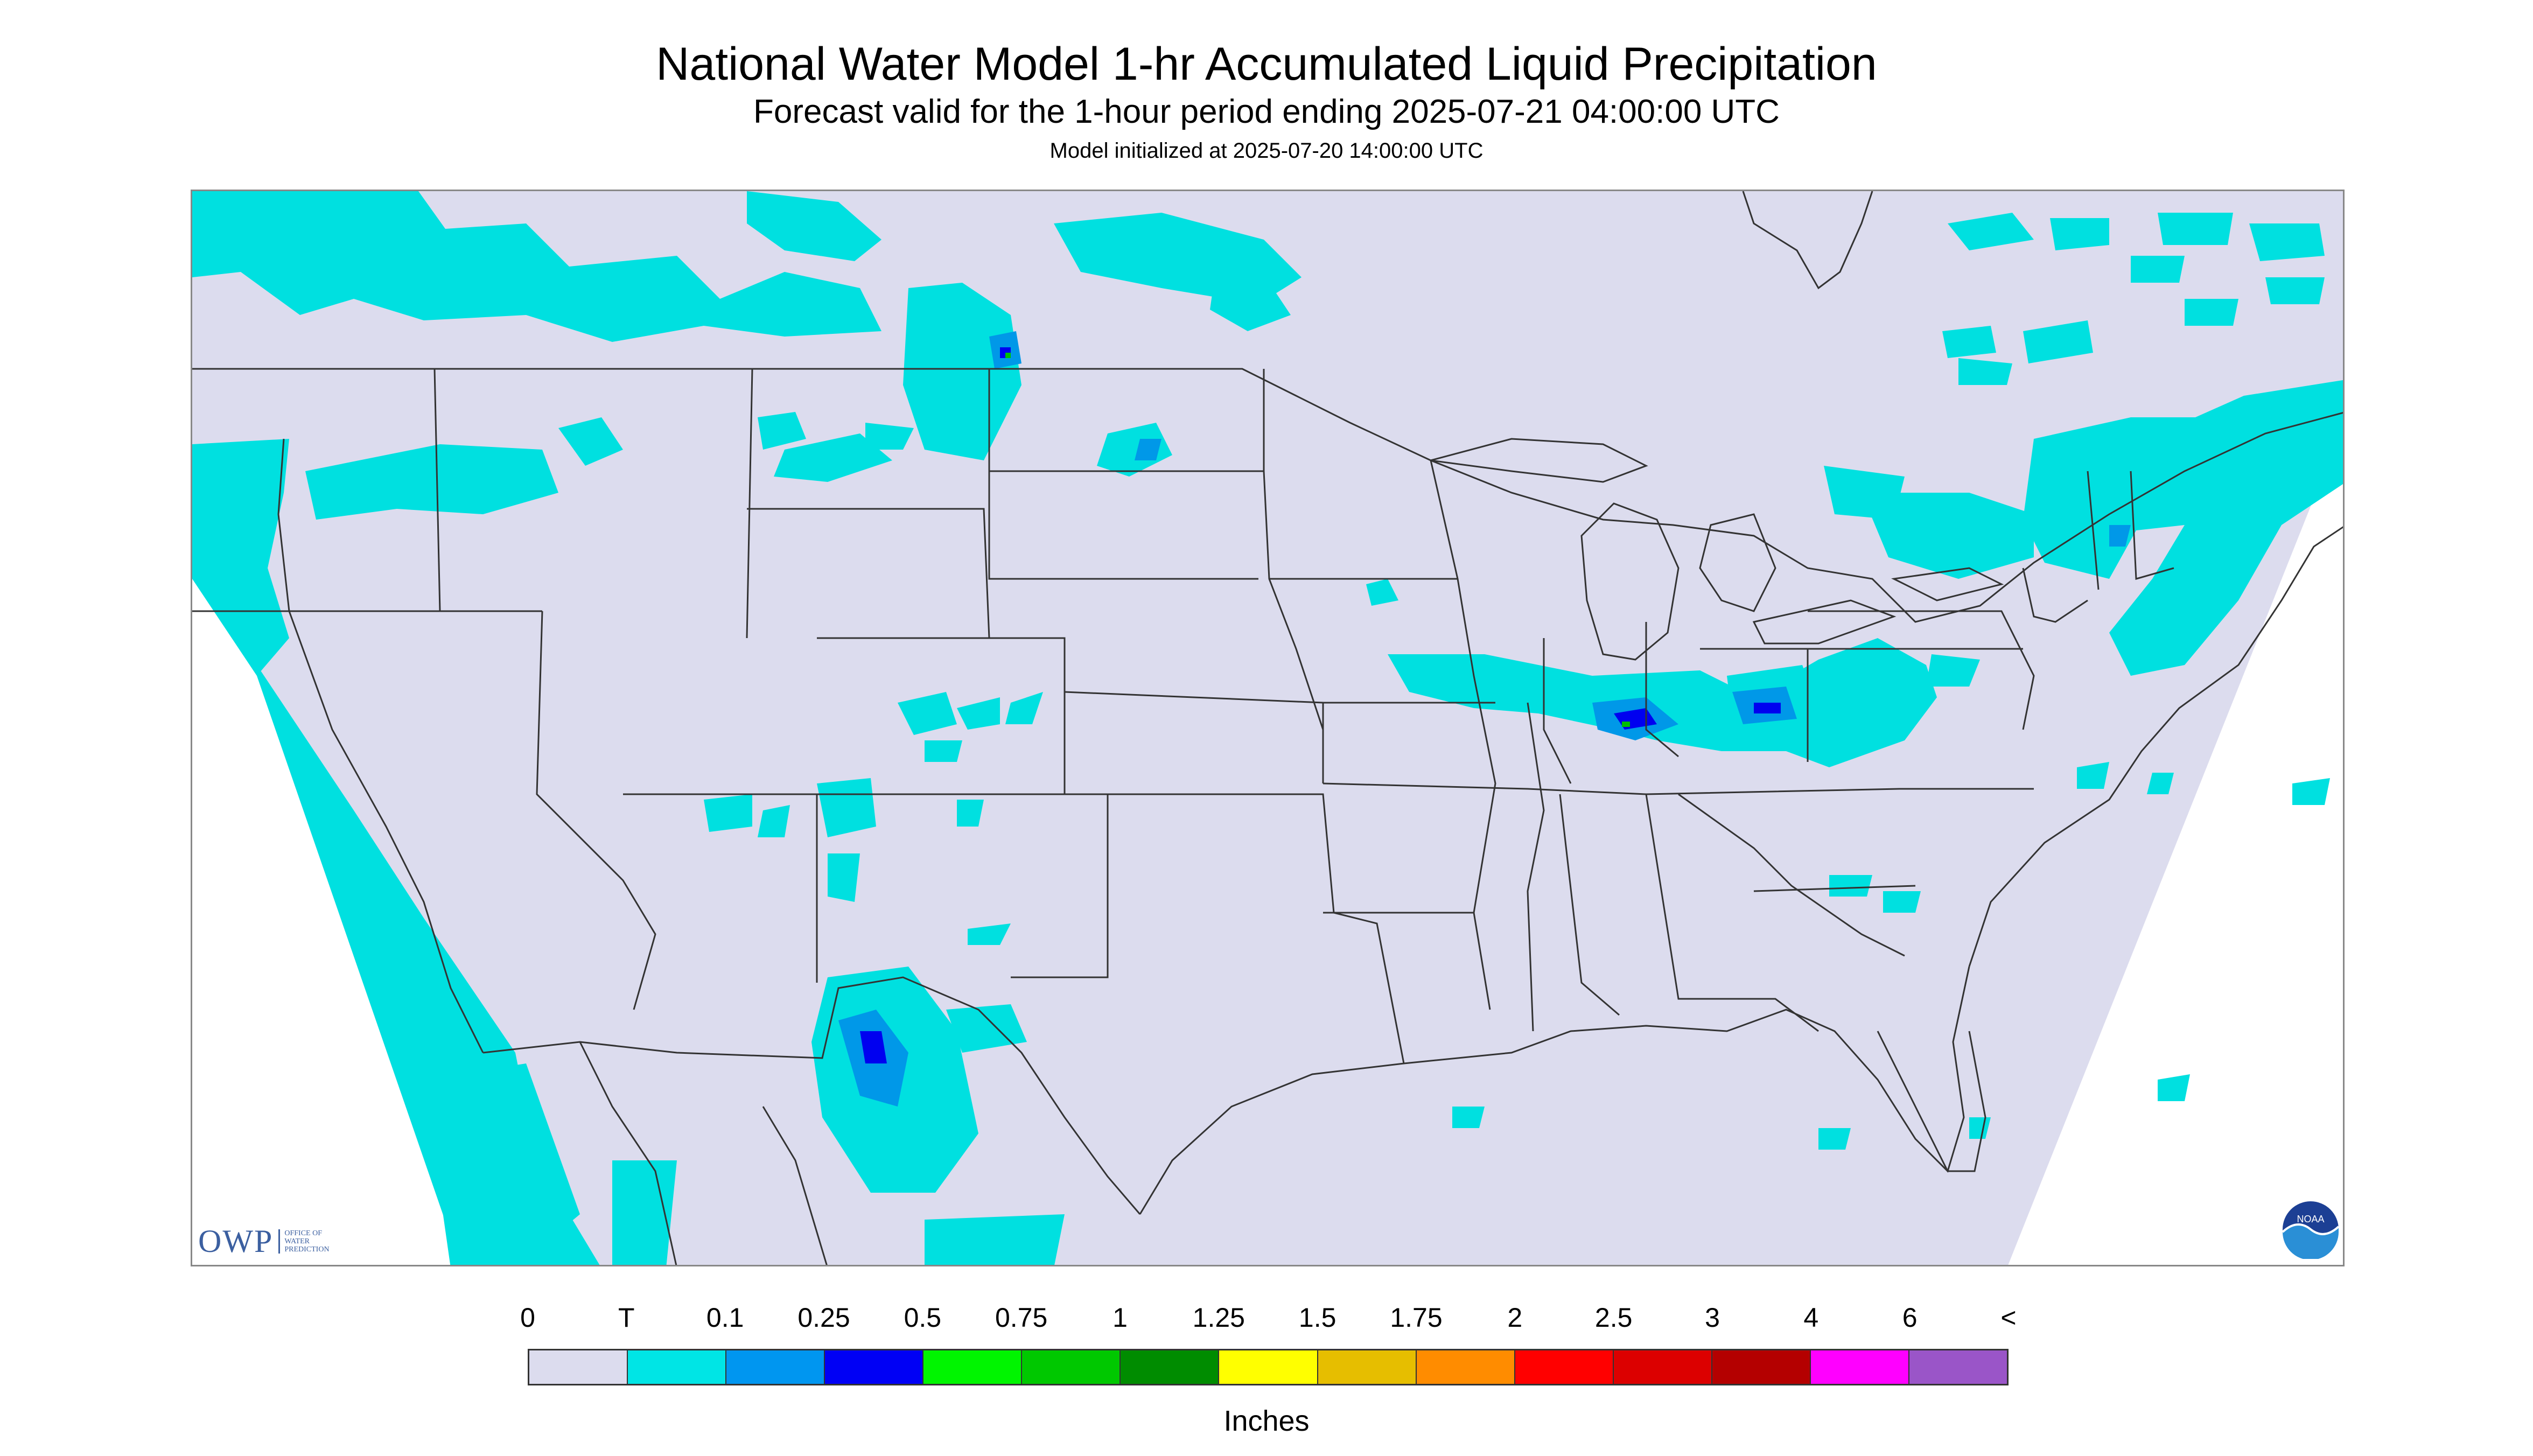 This screenshot has height=1456, width=2533. What do you see at coordinates (1811, 1318) in the screenshot?
I see `legend-label: 4` at bounding box center [1811, 1318].